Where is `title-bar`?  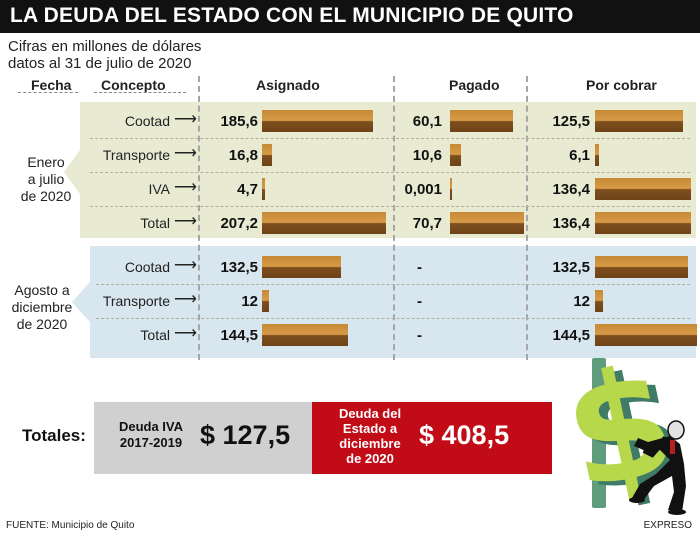 title-bar is located at coordinates (350, 16).